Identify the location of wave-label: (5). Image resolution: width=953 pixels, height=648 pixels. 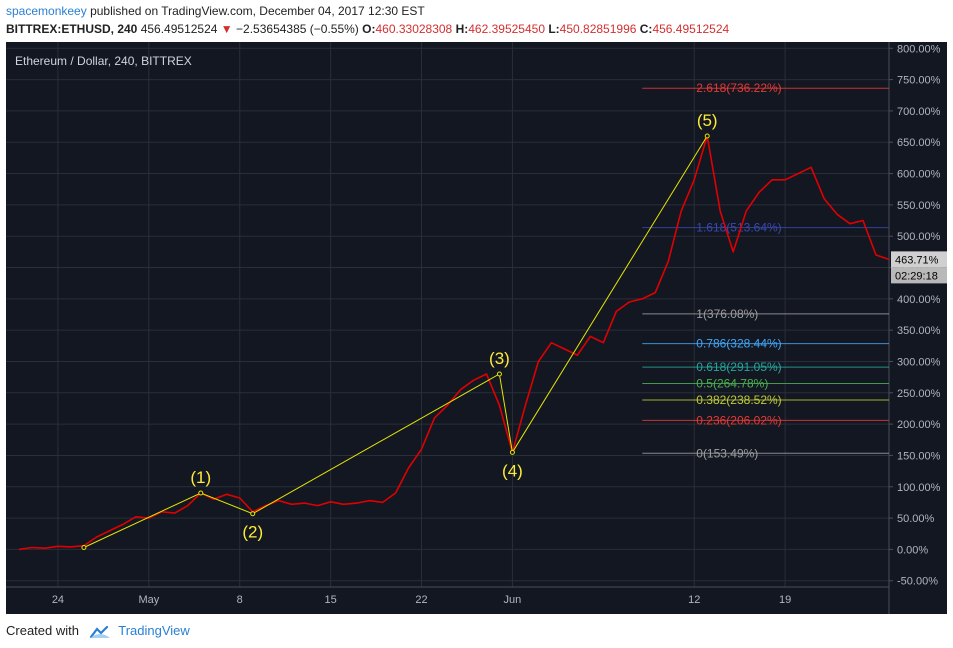
(707, 120).